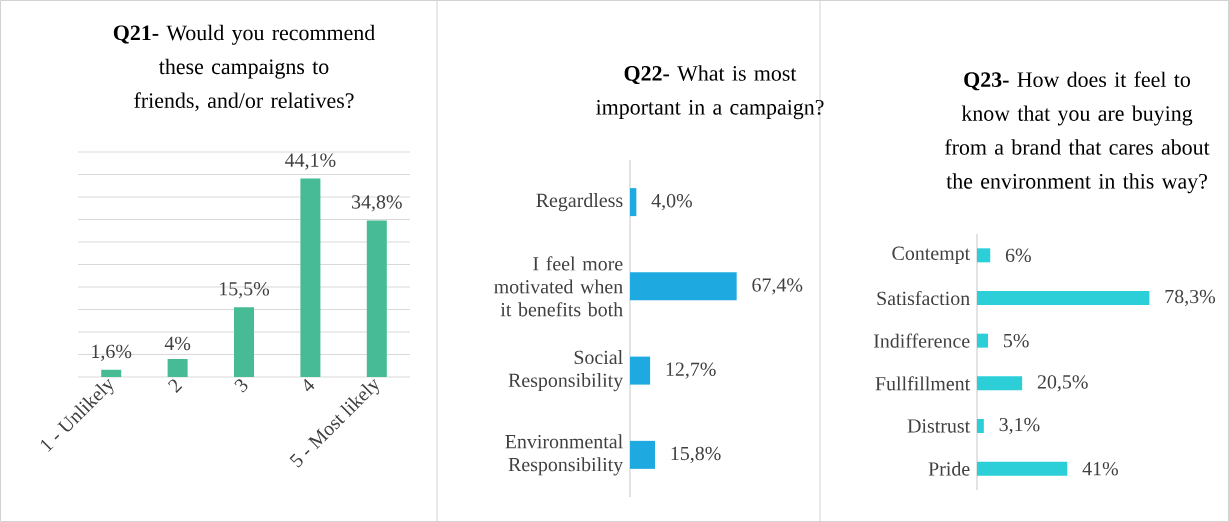  I want to click on y-tick-label: Pride, so click(949, 468).